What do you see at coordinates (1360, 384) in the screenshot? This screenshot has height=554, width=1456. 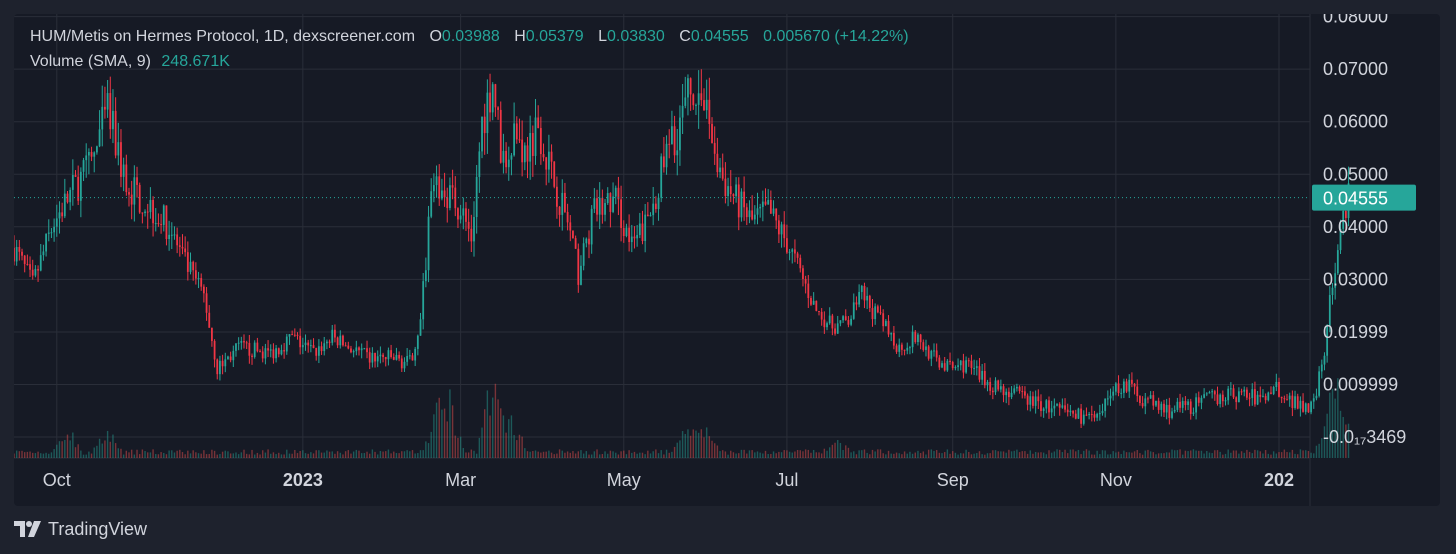 I see `price-tick-label: 0.009999` at bounding box center [1360, 384].